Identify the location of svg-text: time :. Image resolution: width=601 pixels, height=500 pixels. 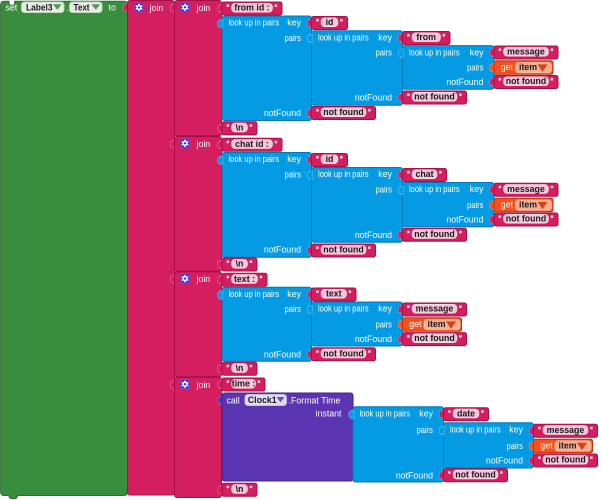
(244, 384).